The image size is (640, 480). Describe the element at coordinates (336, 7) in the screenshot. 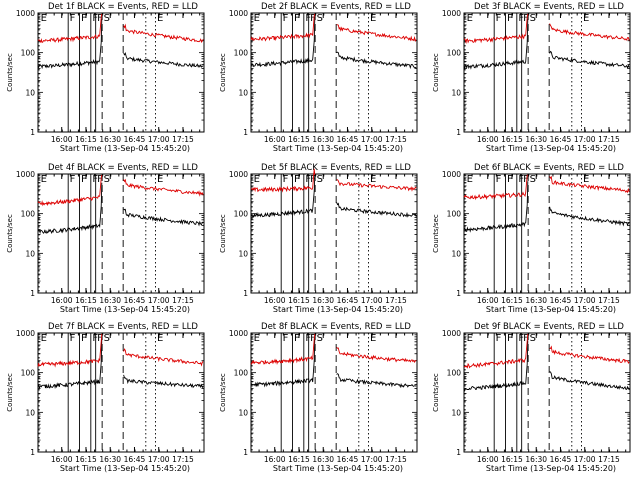

I see `panel-title: Det 2f BLACK = Events, RED = LLD` at that location.